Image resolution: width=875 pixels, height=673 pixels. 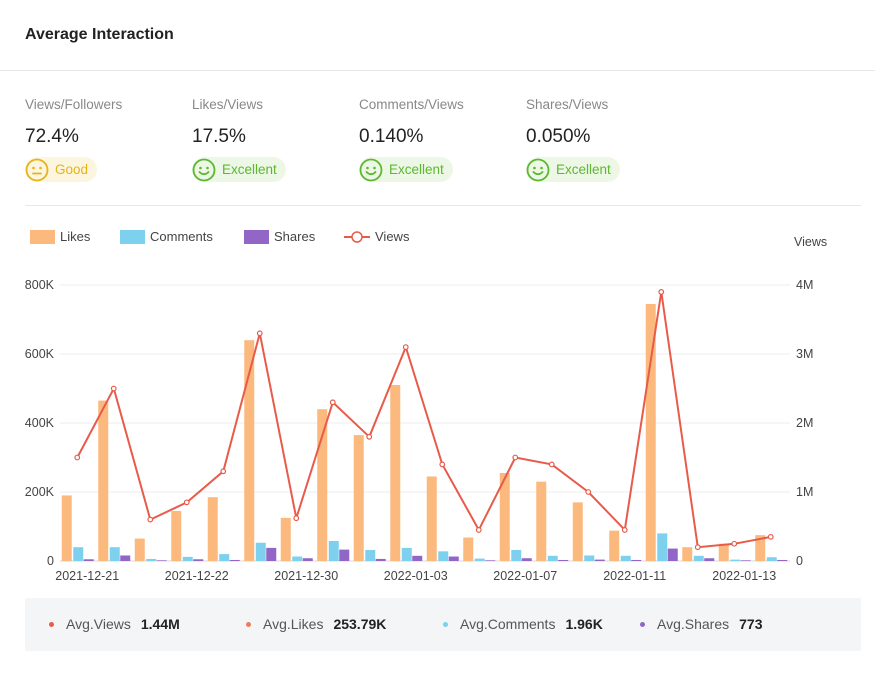 I want to click on summary-avg-views: Avg.Views 1.44M, so click(x=114, y=624).